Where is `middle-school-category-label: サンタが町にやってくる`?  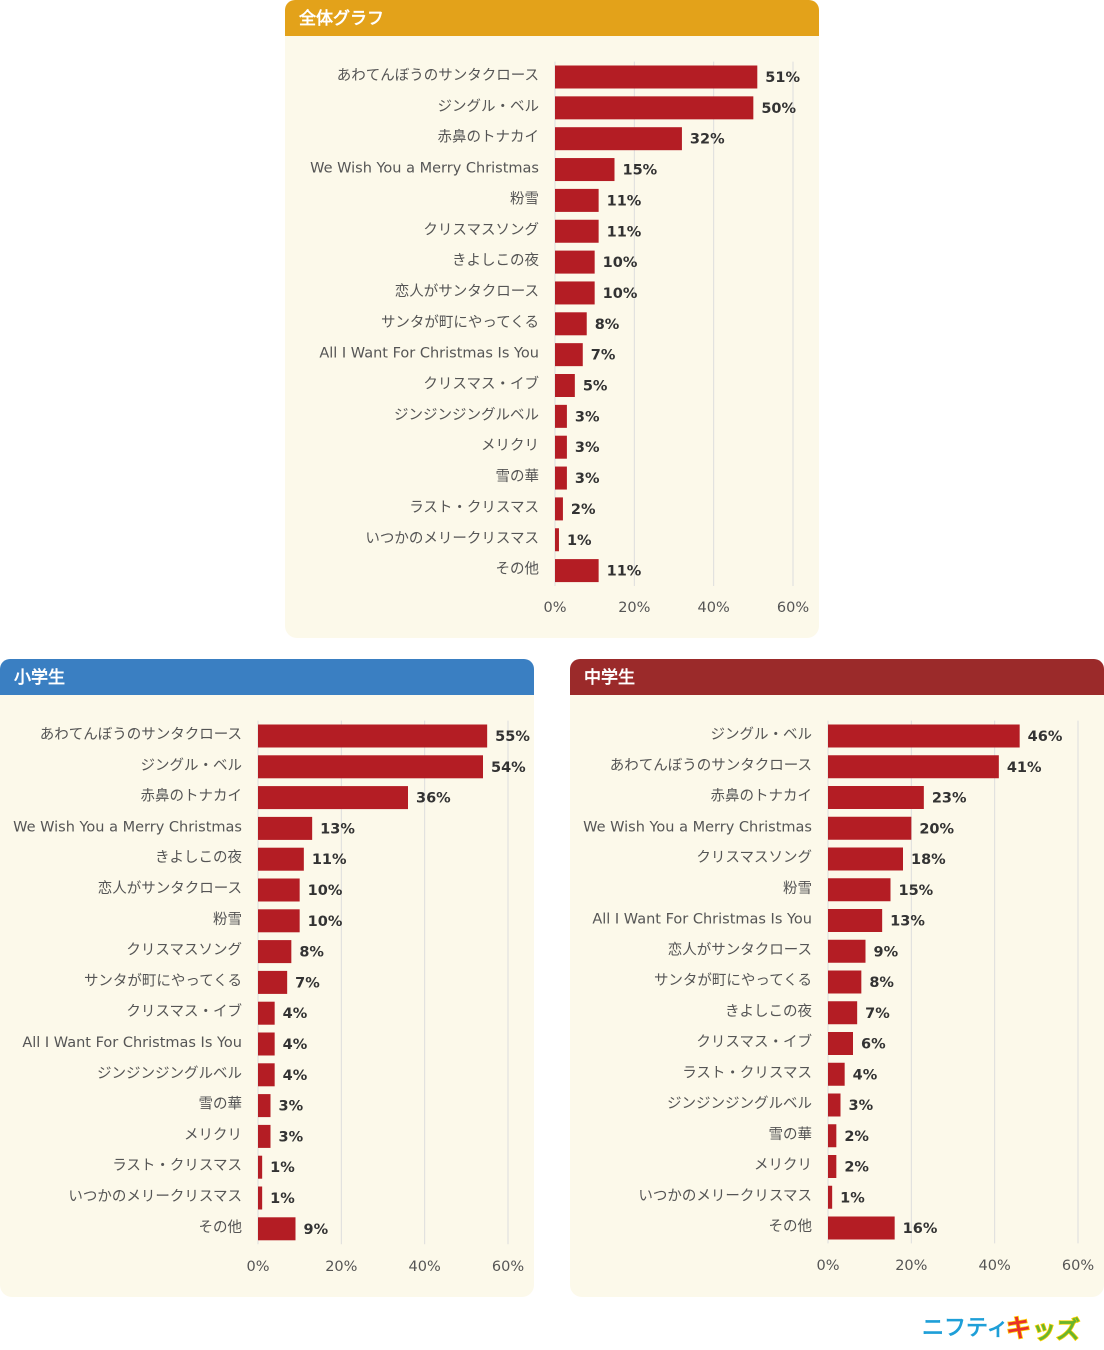 middle-school-category-label: サンタが町にやってくる is located at coordinates (733, 980).